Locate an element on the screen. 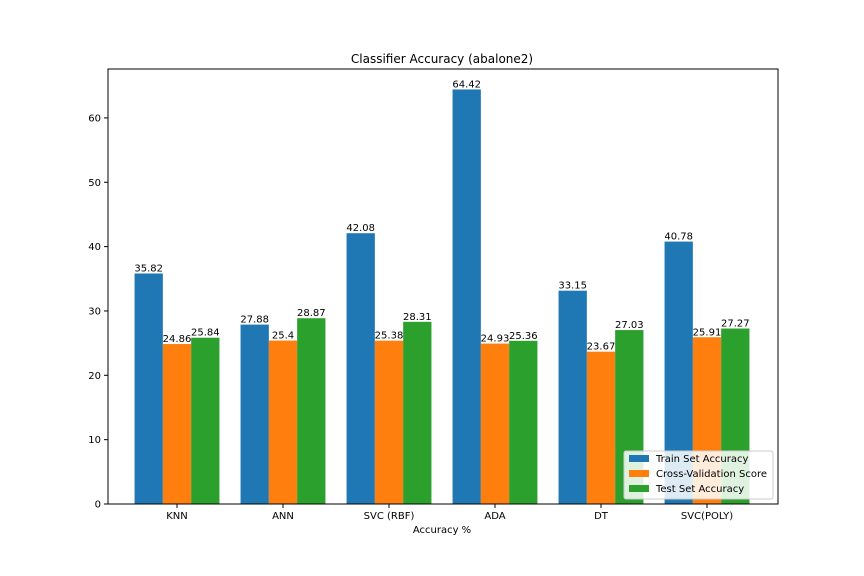 Image resolution: width=864 pixels, height=576 pixels. x-tick-label: SVC (RBF) is located at coordinates (389, 516).